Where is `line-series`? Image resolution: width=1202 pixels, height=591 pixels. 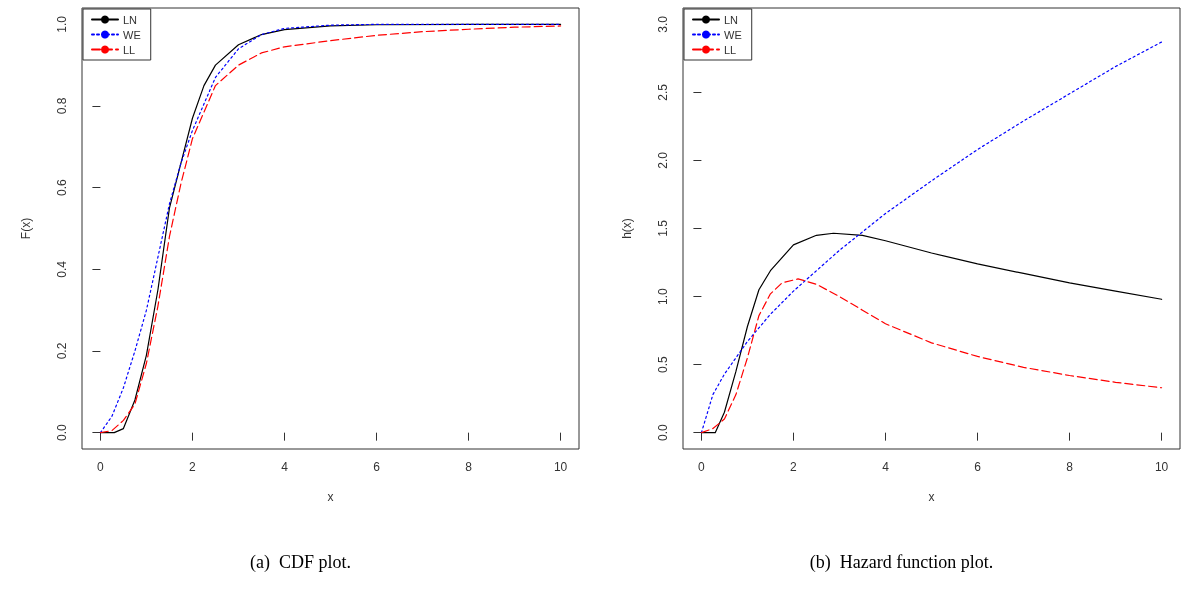 line-series is located at coordinates (931, 356).